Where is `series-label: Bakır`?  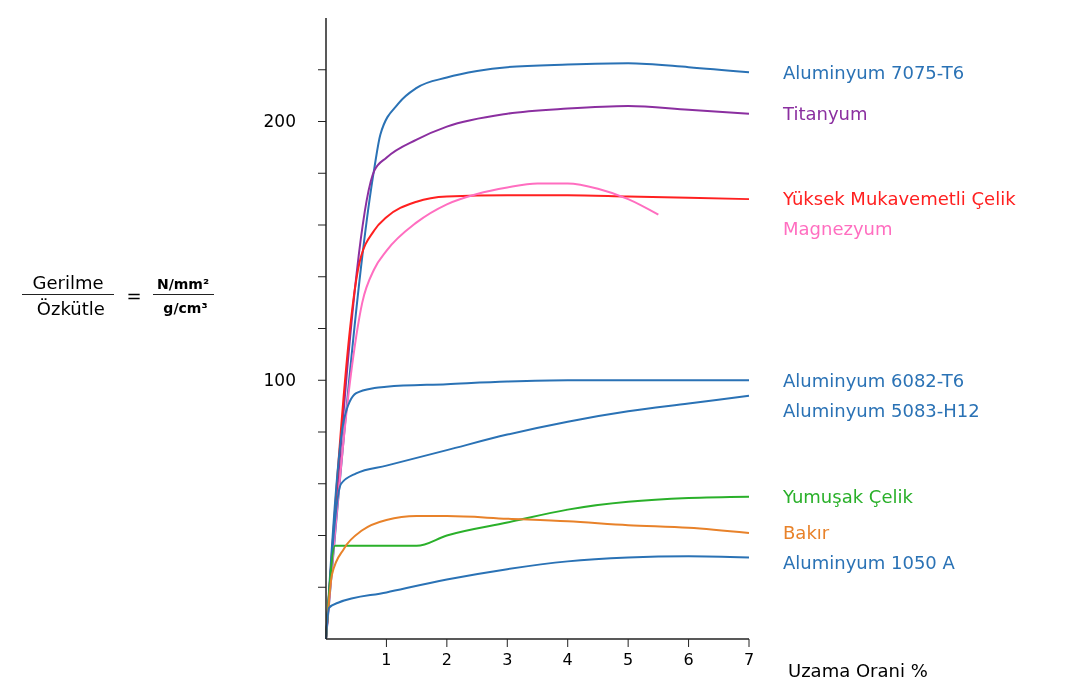
series-label: Bakır is located at coordinates (806, 533).